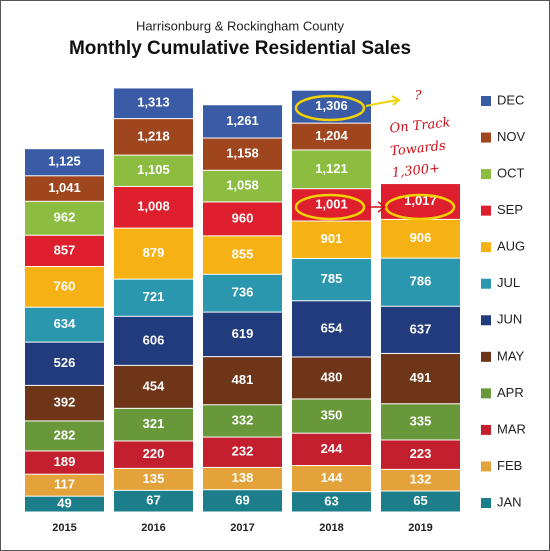 The width and height of the screenshot is (550, 551). I want to click on value-label: 786, so click(421, 281).